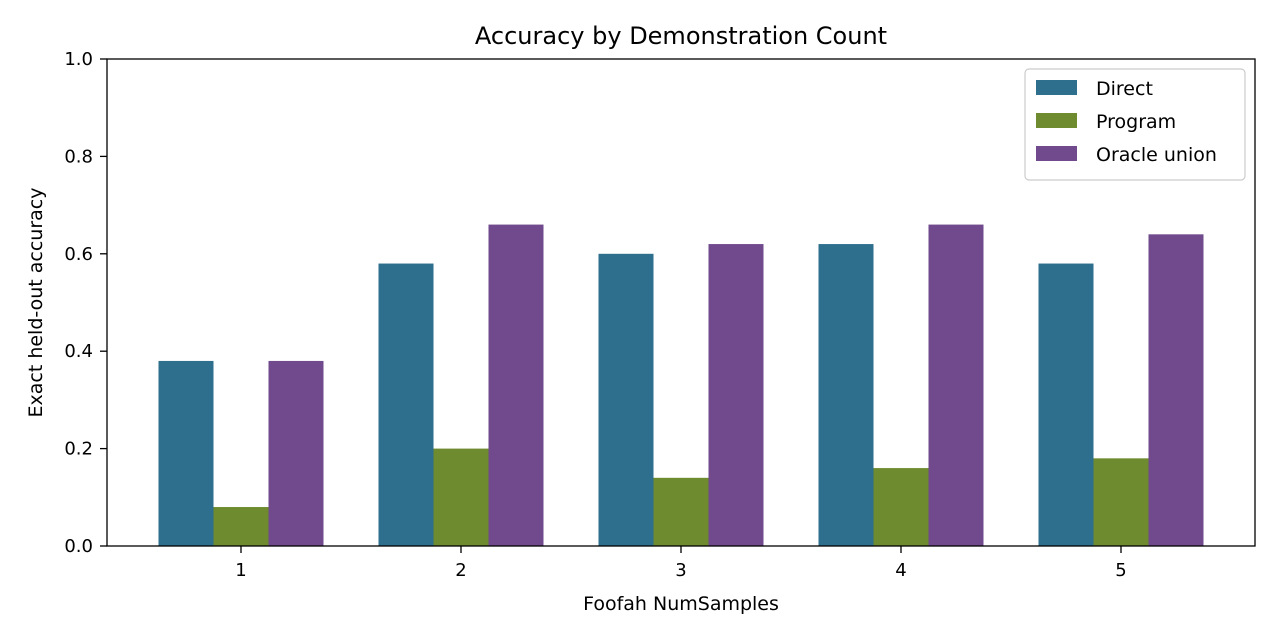 This screenshot has height=640, width=1280. Describe the element at coordinates (900, 570) in the screenshot. I see `x-tick-label: 4` at that location.